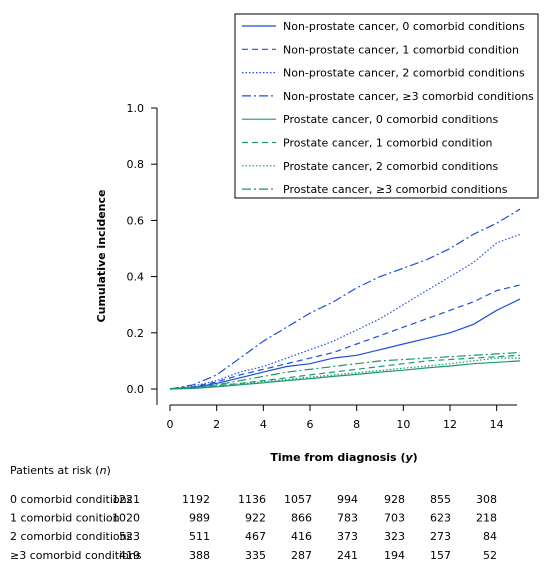 This screenshot has width=548, height=580. I want to click on risk-cell: 511, so click(199, 536).